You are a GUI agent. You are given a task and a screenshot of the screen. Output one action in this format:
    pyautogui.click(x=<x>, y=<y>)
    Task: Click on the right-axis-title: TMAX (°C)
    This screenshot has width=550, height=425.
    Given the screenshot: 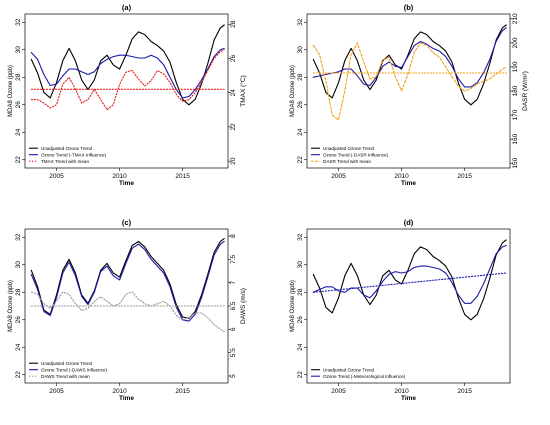 What is the action you would take?
    pyautogui.click(x=243, y=90)
    